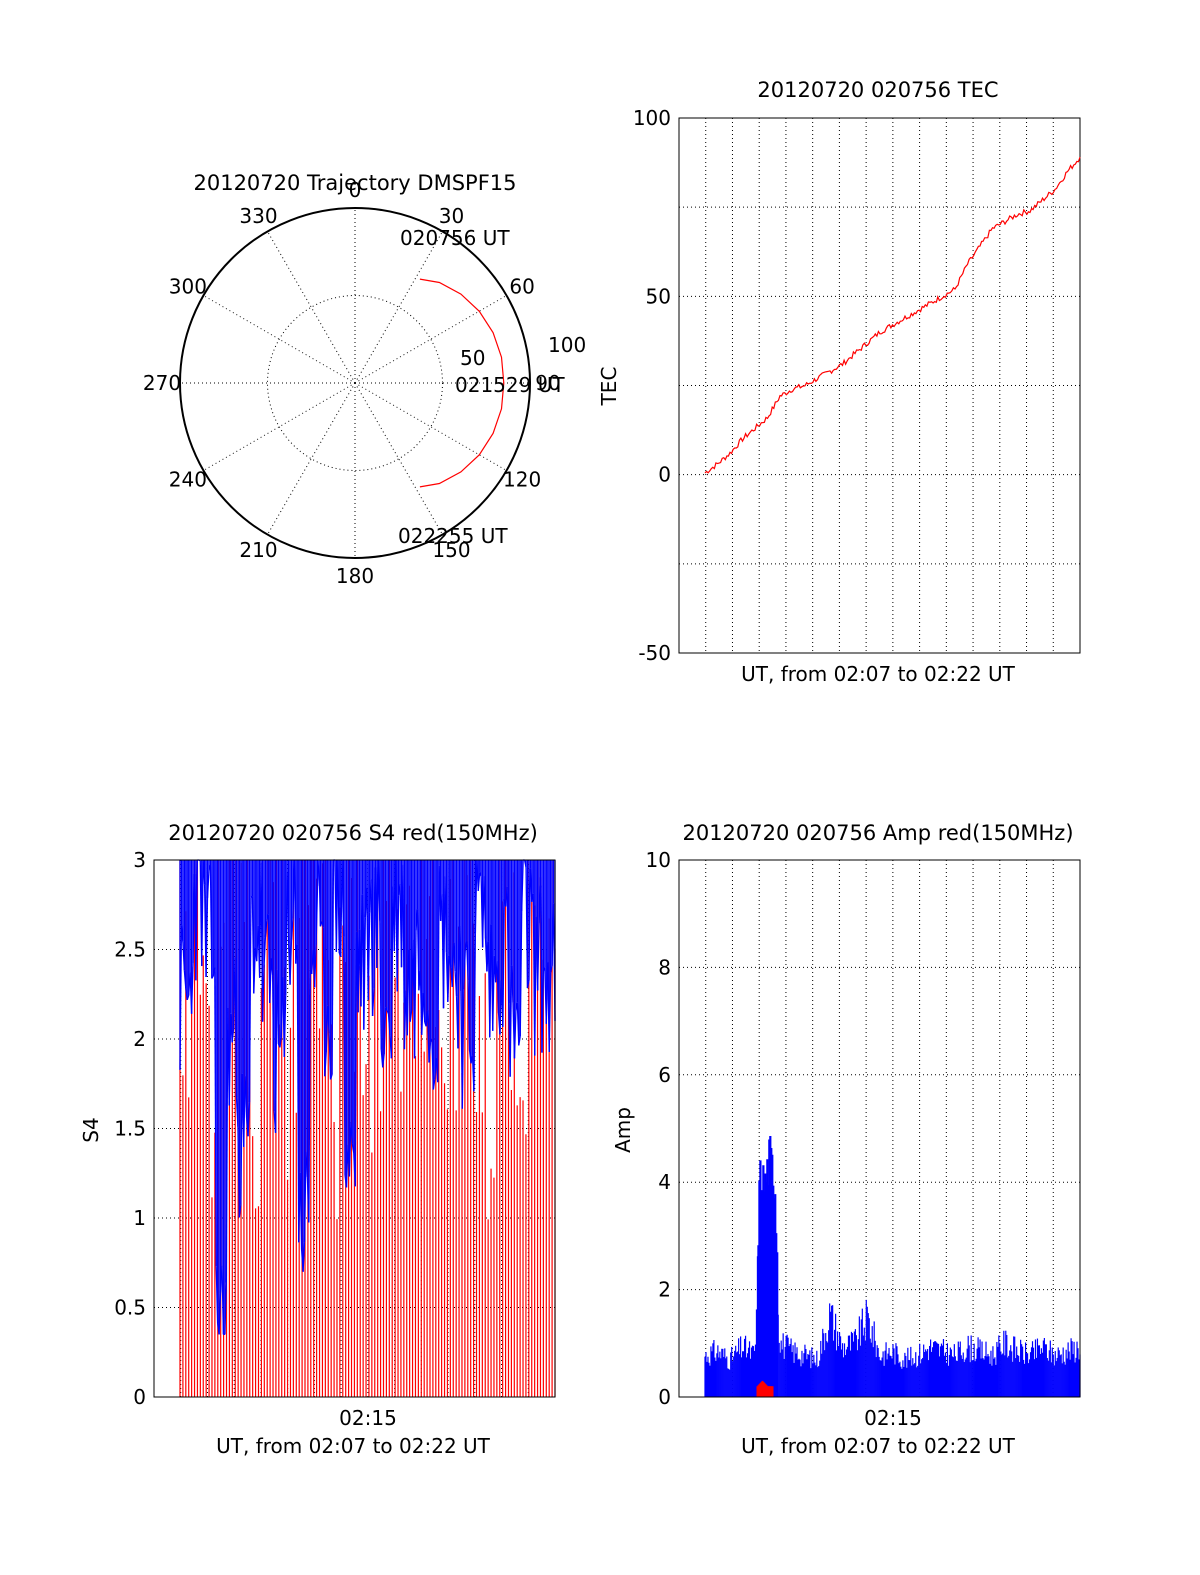 The height and width of the screenshot is (1575, 1200). Describe the element at coordinates (368, 1418) in the screenshot. I see `s4-xtick-0215: 02:15` at that location.